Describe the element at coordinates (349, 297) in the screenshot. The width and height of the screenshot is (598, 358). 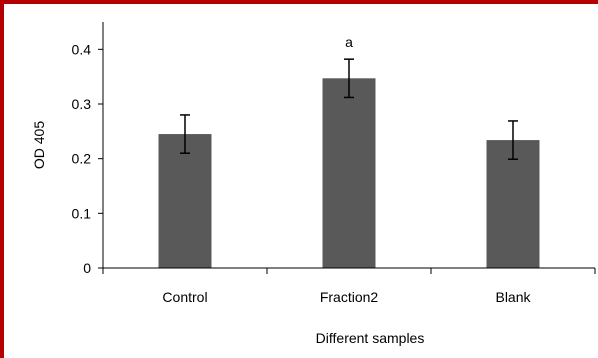
I see `x-tick-label: Fraction2` at that location.